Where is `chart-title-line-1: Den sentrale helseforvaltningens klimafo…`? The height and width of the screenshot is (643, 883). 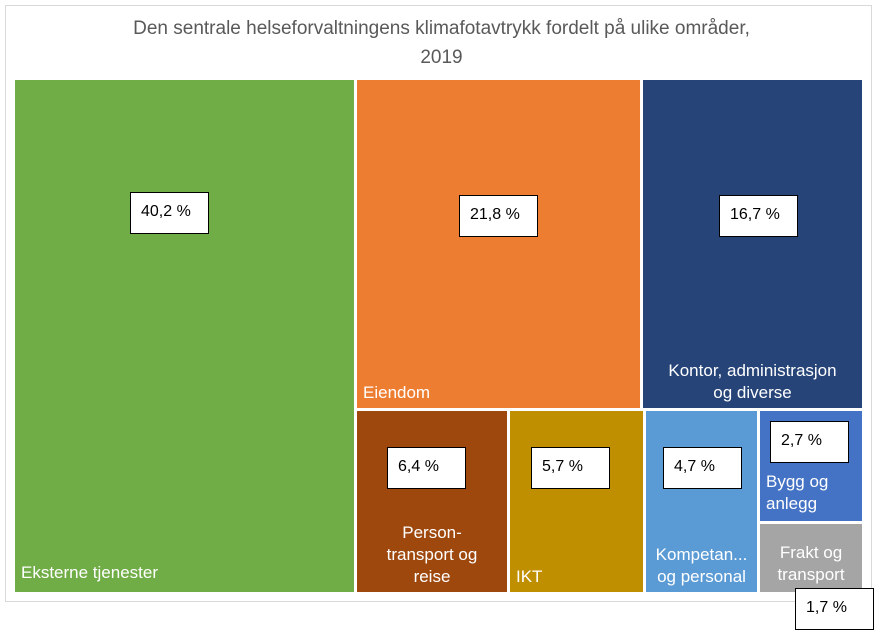
chart-title-line-1: Den sentrale helseforvaltningens klimafo… is located at coordinates (441, 28).